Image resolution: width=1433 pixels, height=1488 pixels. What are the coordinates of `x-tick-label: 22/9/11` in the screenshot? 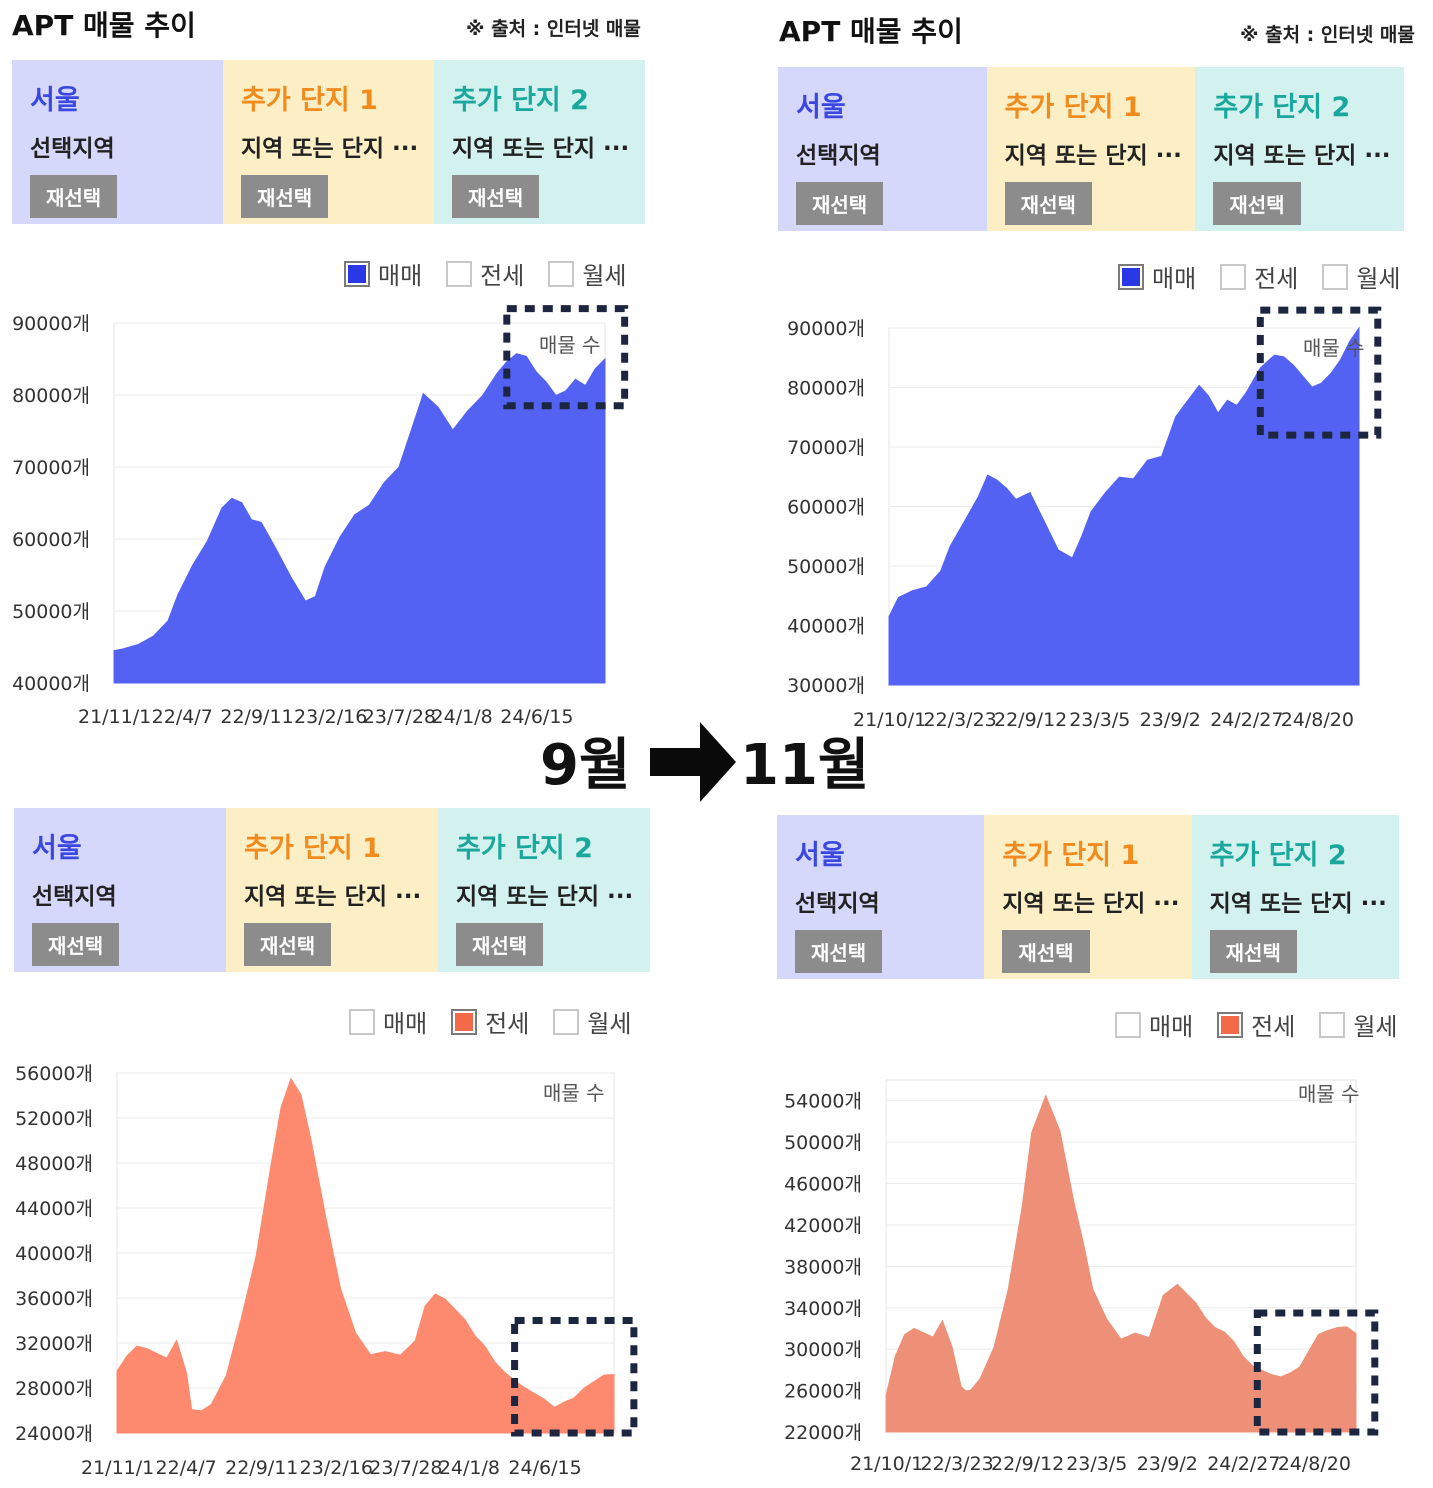 It's located at (256, 717).